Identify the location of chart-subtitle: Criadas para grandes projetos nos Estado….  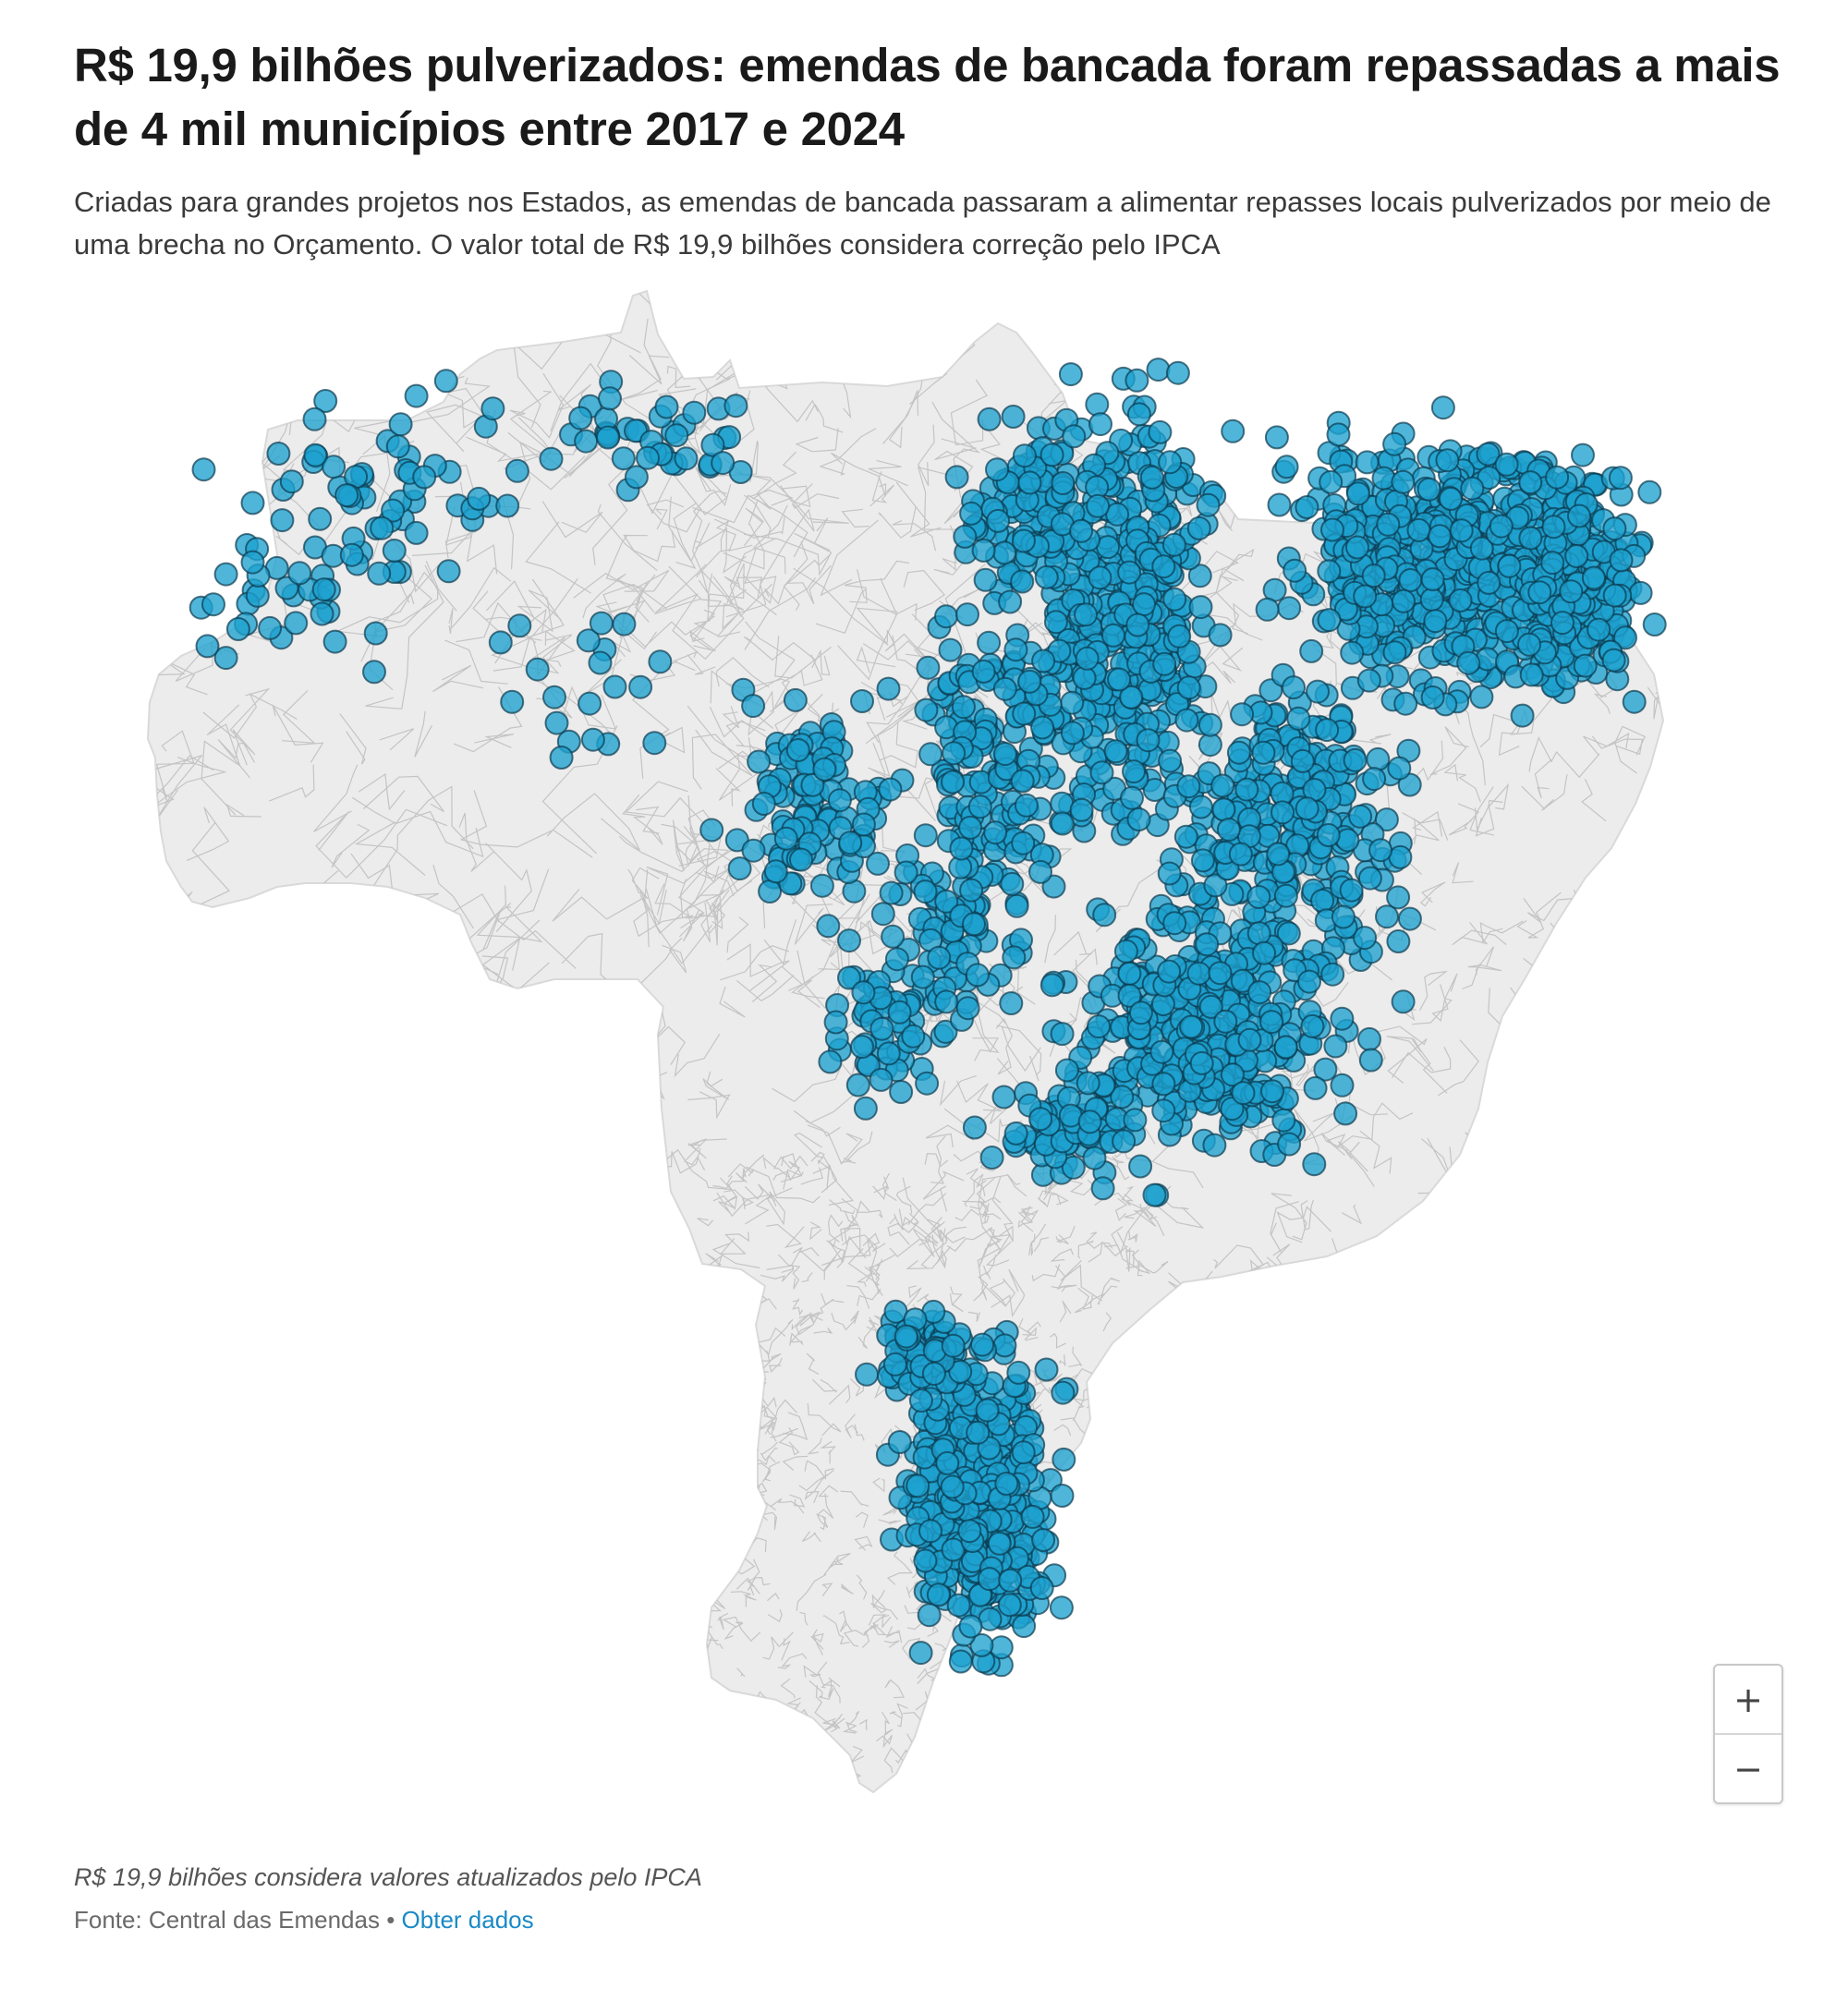
(922, 223).